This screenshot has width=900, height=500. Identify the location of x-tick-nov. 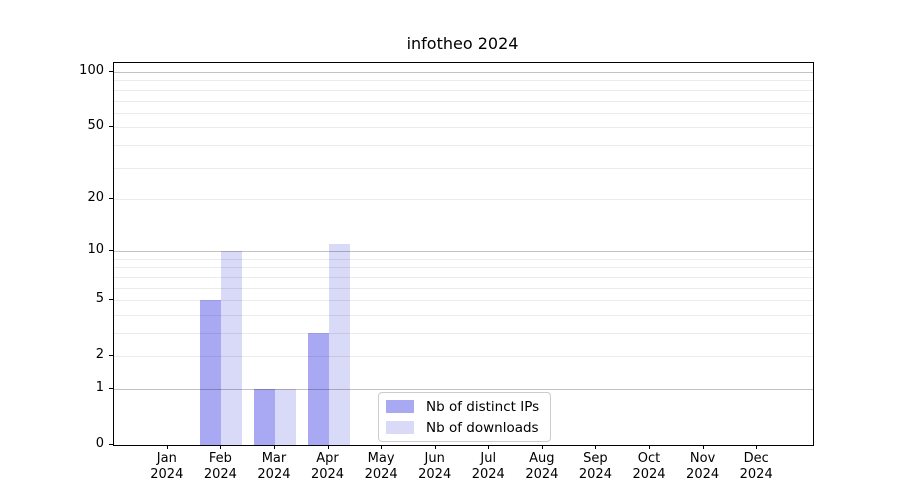
(703, 447).